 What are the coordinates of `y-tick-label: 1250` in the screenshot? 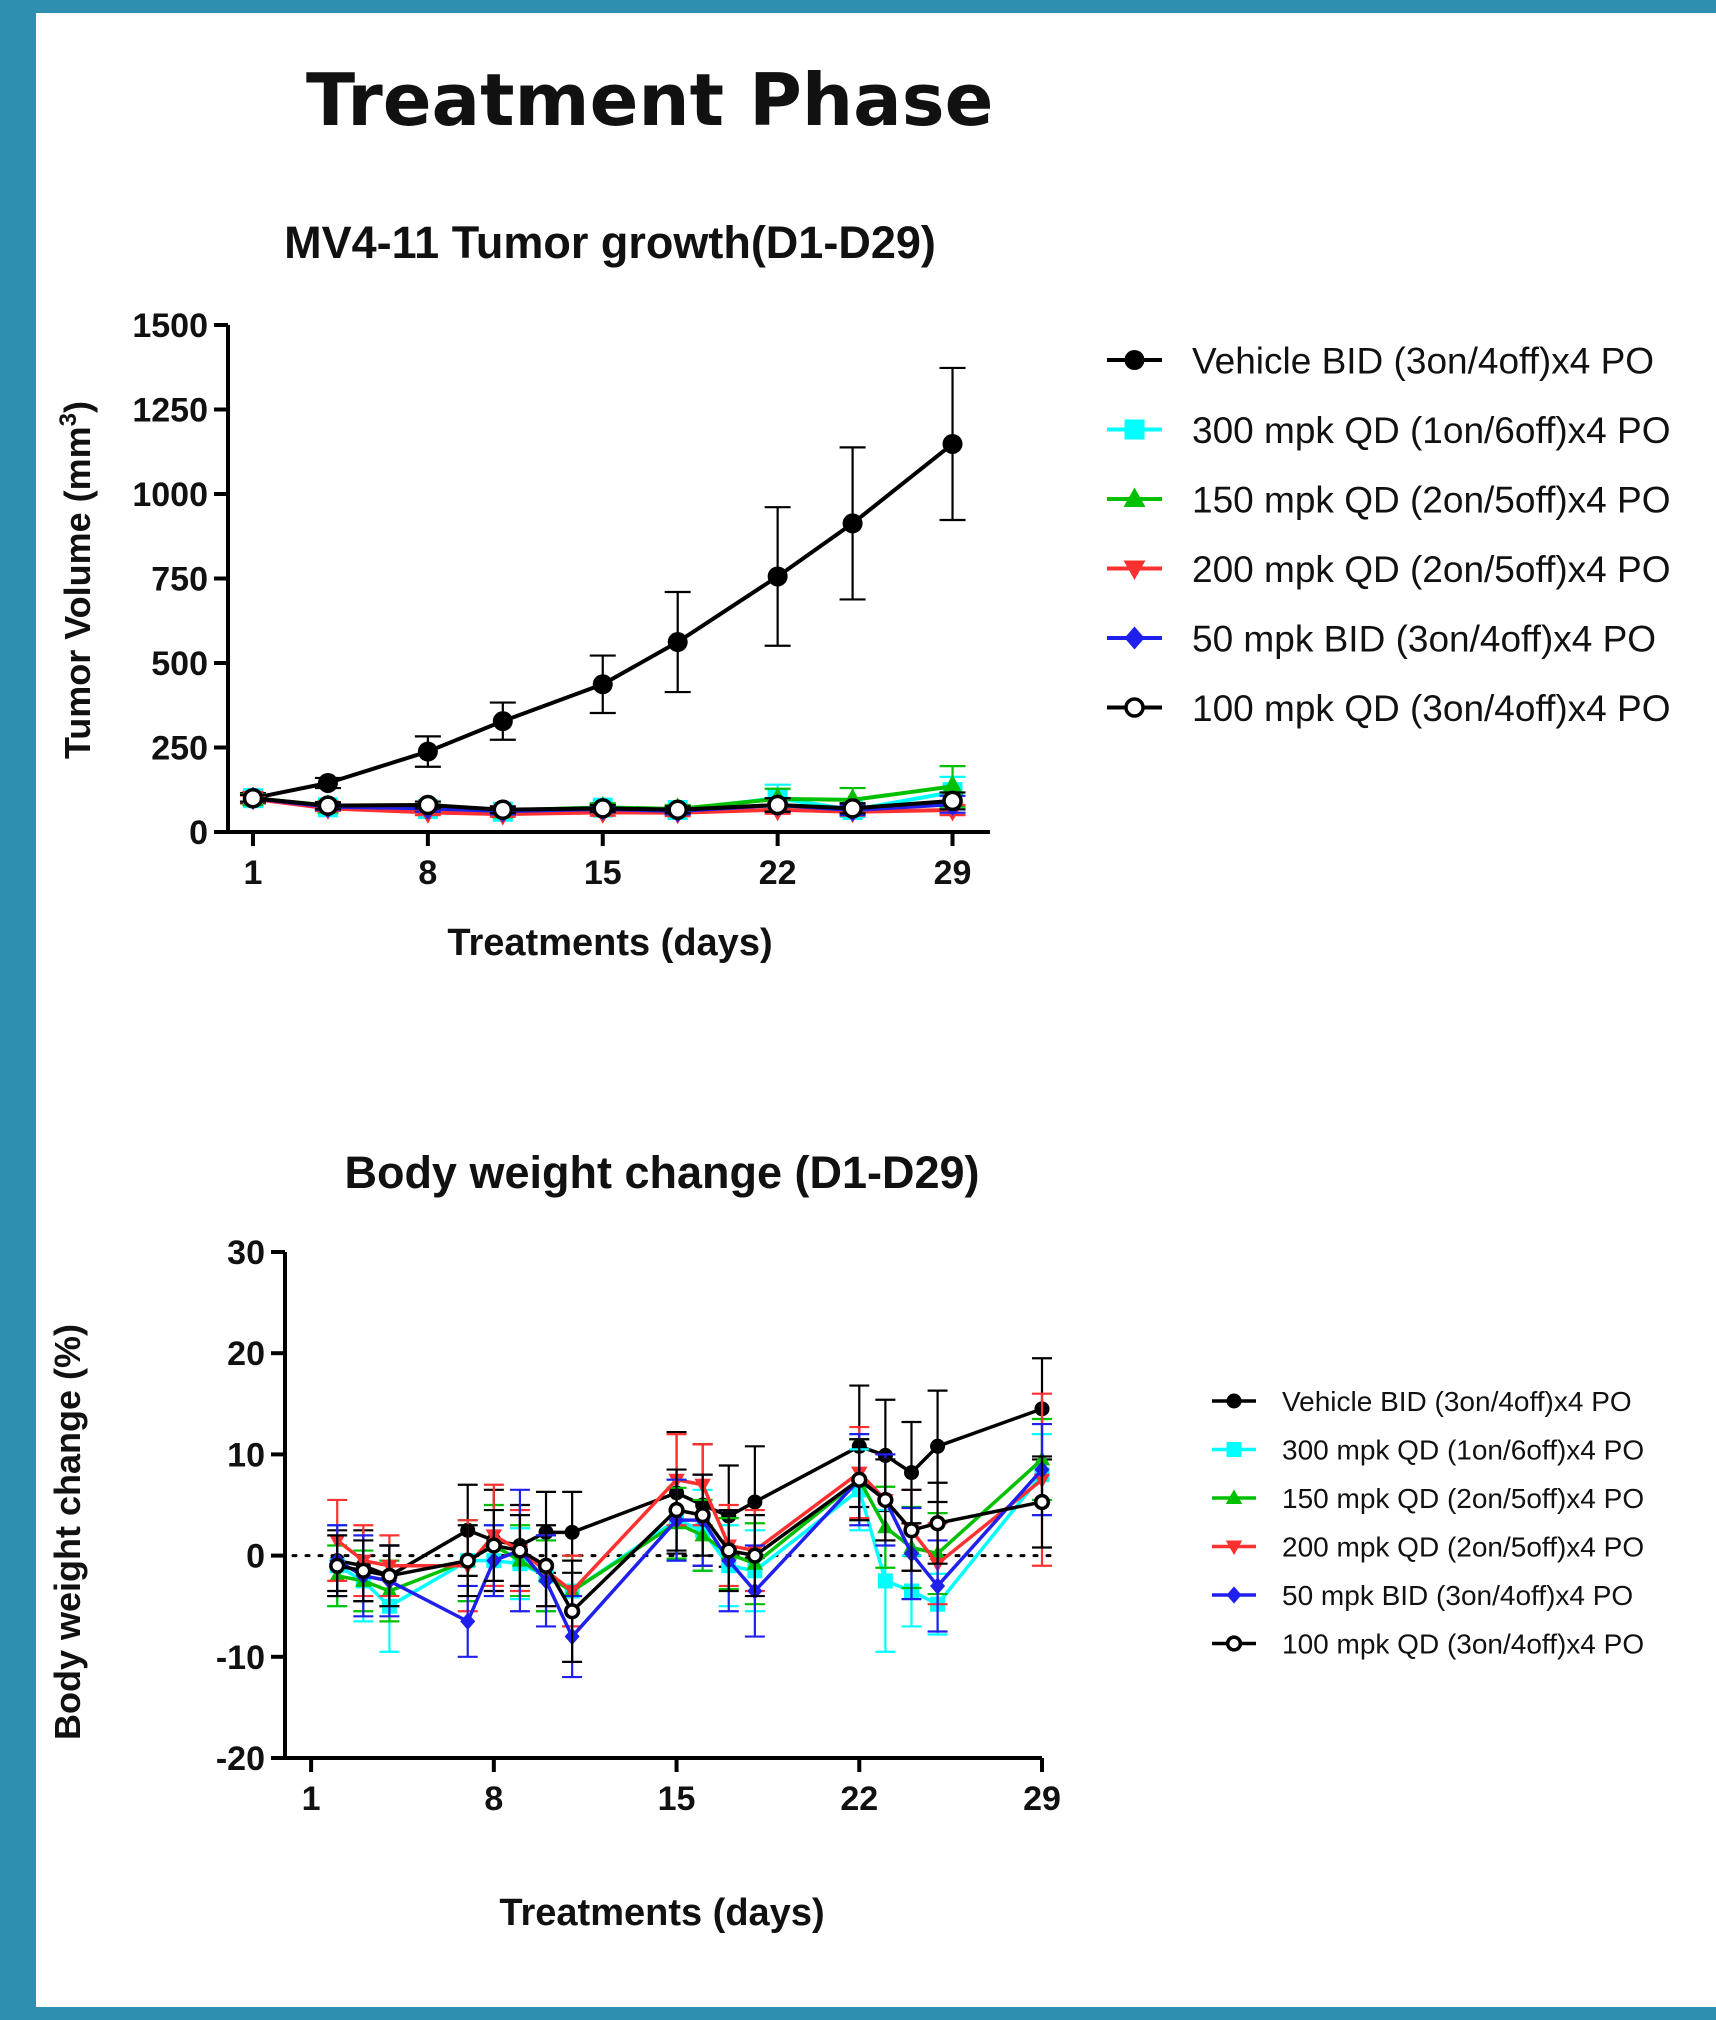 It's located at (170, 411).